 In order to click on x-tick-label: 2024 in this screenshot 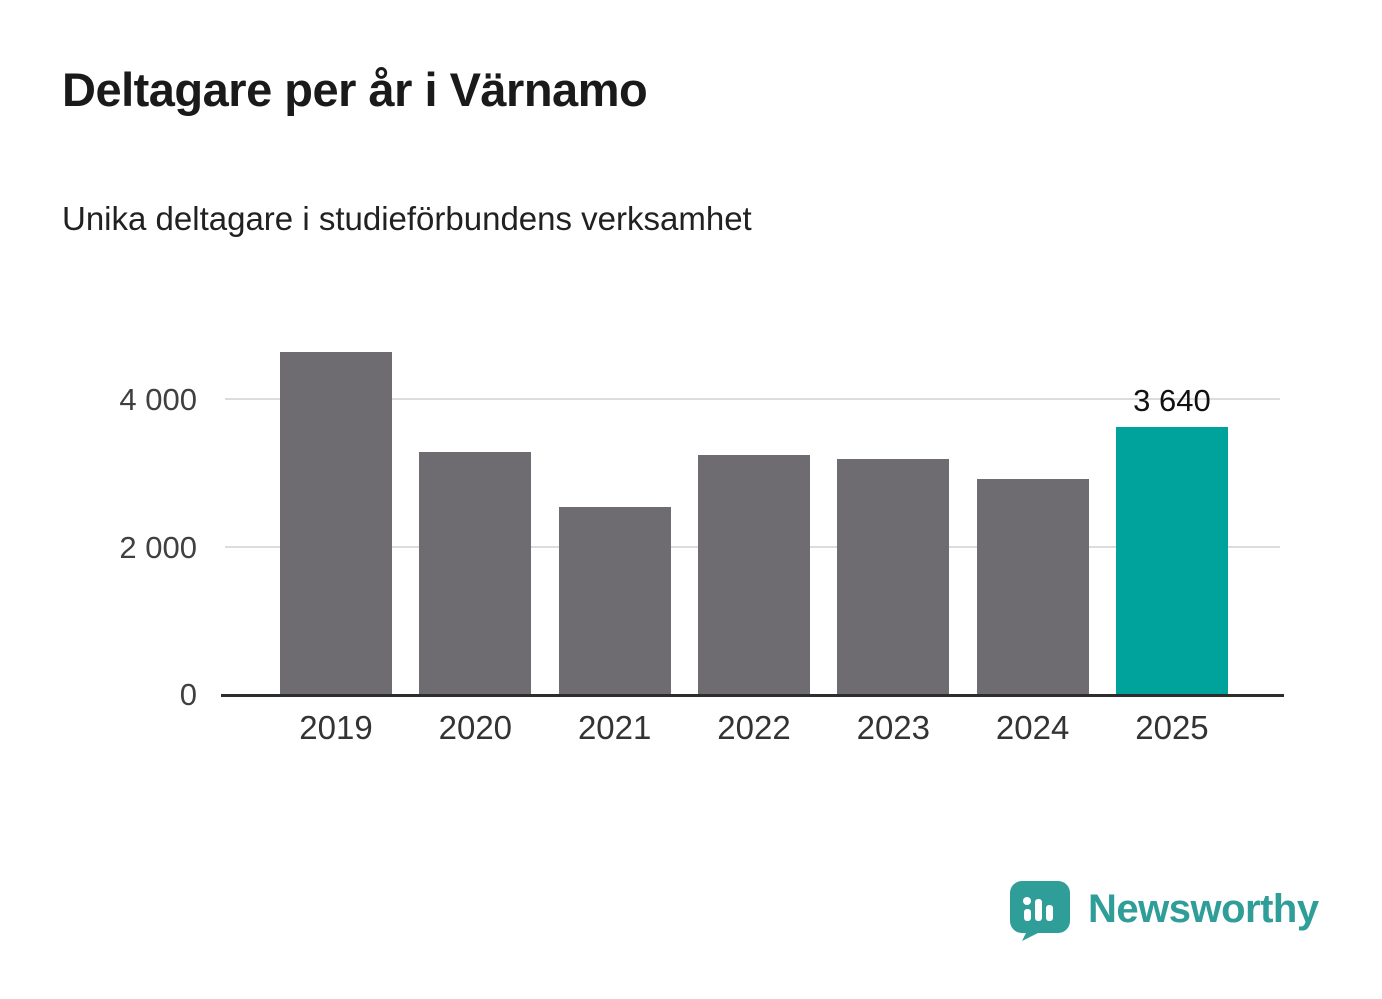, I will do `click(1032, 727)`.